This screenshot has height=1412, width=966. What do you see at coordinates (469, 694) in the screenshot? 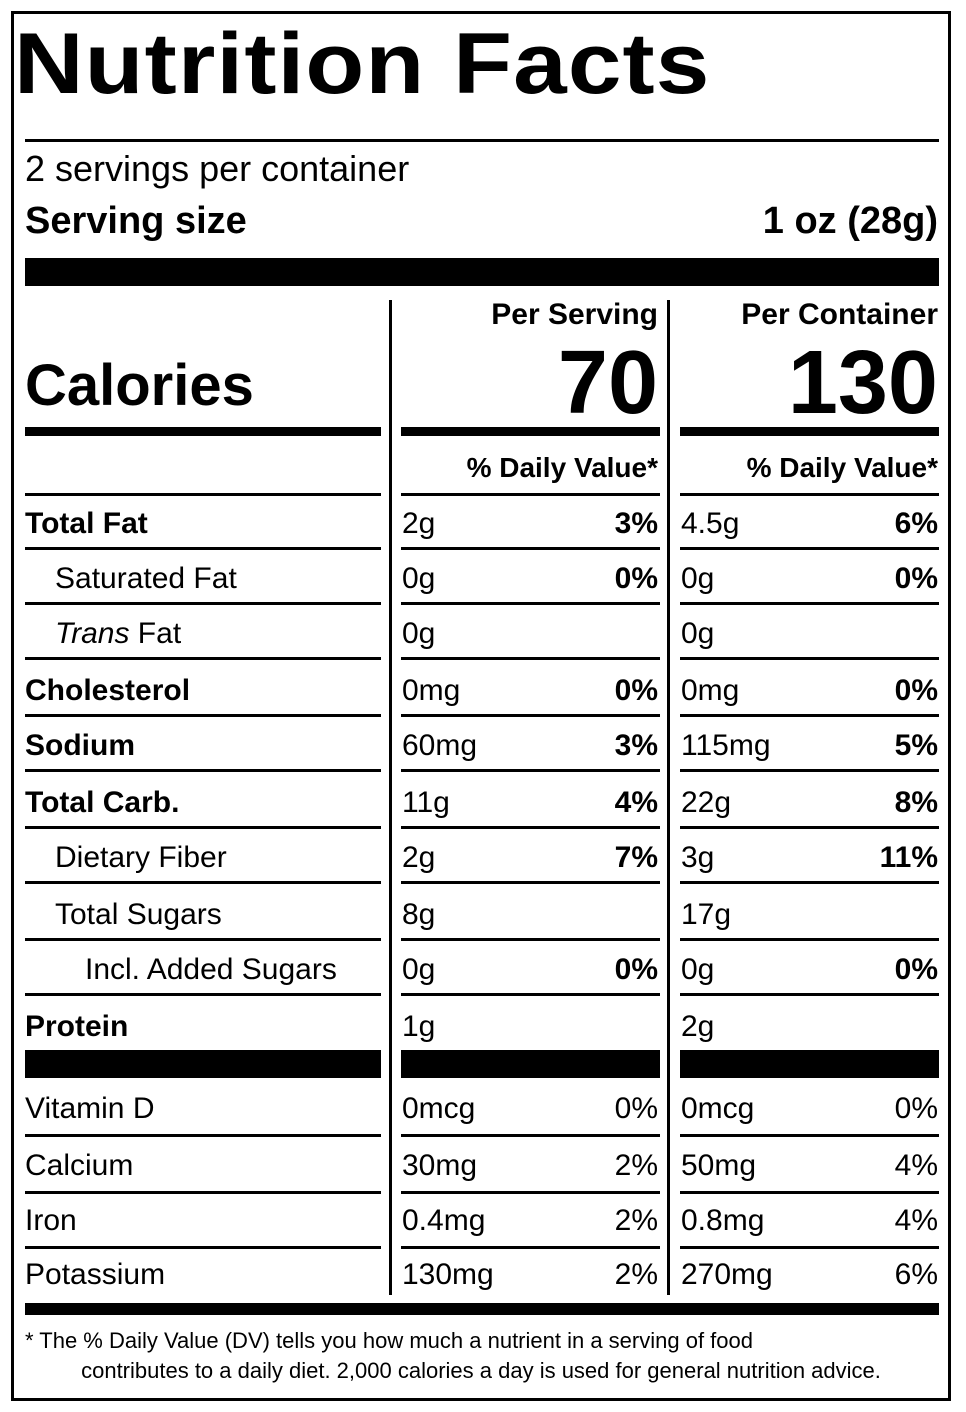
I see `nutrient-row: Cholesterol 0mg 0% 0mg 0%` at bounding box center [469, 694].